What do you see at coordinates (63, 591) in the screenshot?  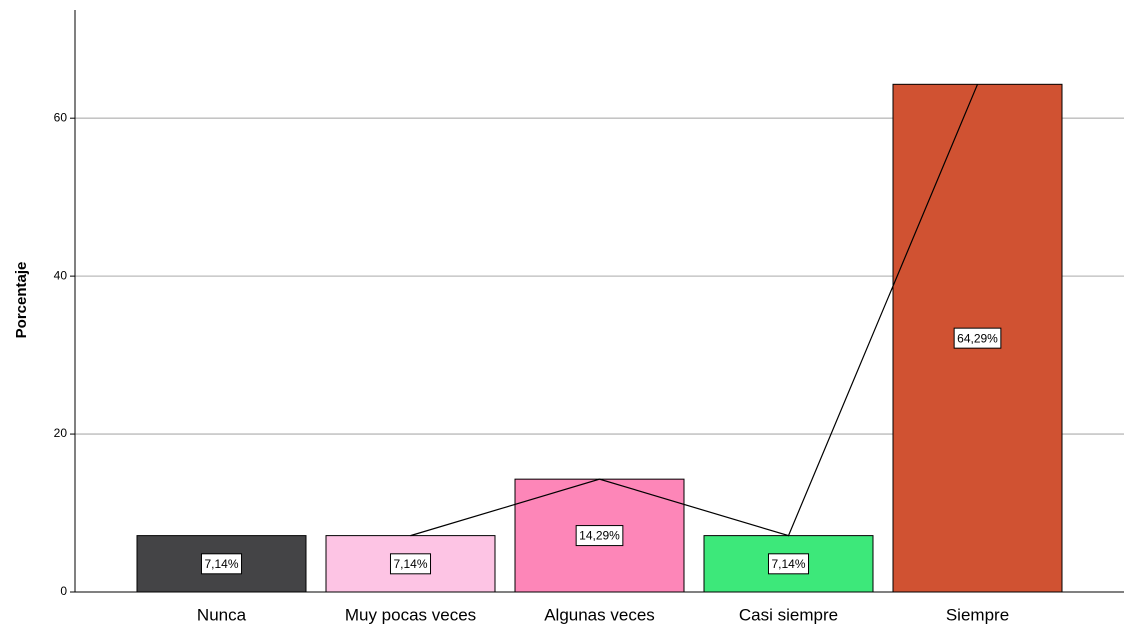 I see `y-tick-label: 0` at bounding box center [63, 591].